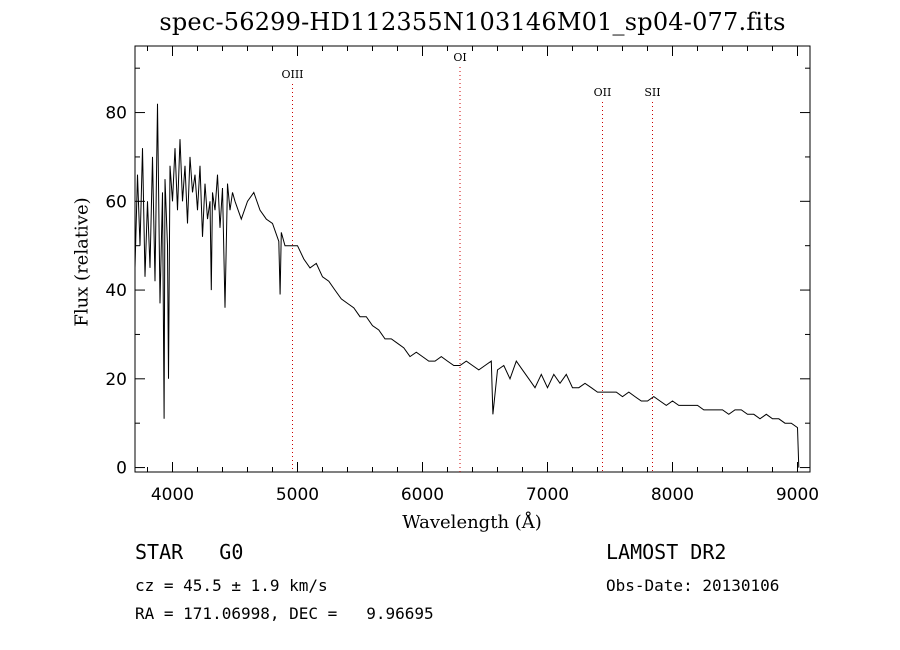  Describe the element at coordinates (116, 114) in the screenshot. I see `y-tick-label: 80` at that location.